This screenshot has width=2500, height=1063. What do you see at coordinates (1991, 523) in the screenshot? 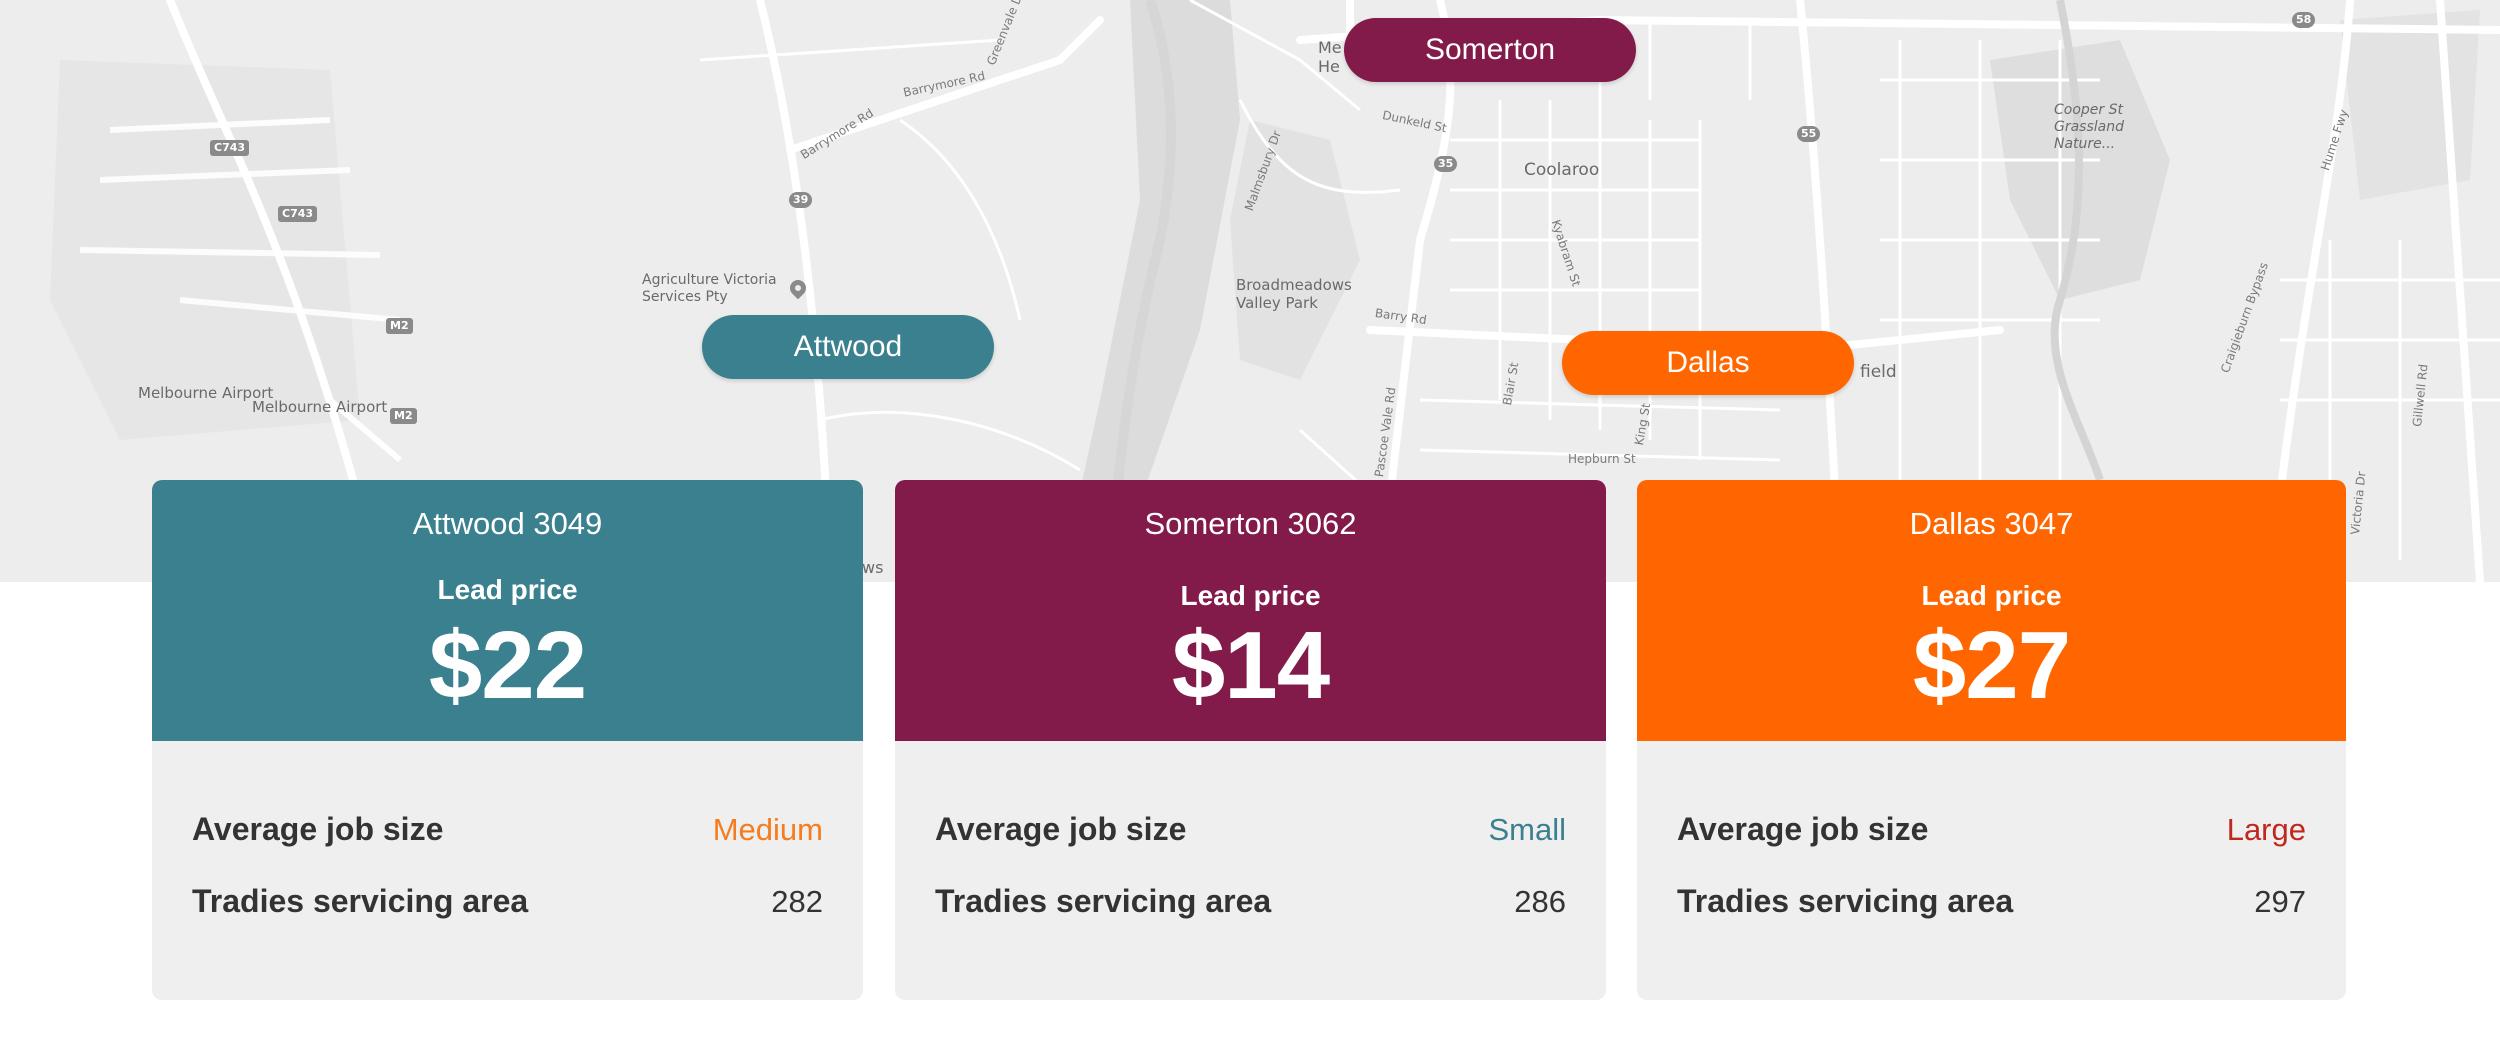
I see `card-title: Dallas 3047` at bounding box center [1991, 523].